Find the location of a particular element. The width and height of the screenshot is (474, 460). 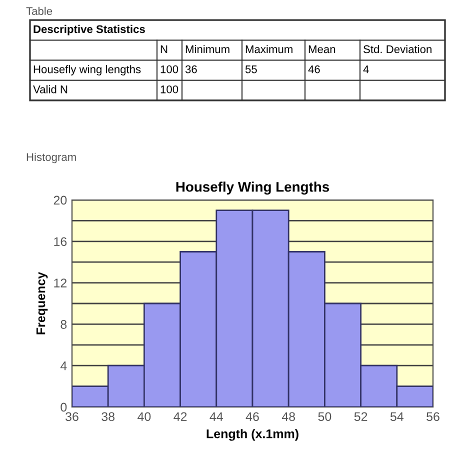

x-tick-label: 36 is located at coordinates (72, 417).